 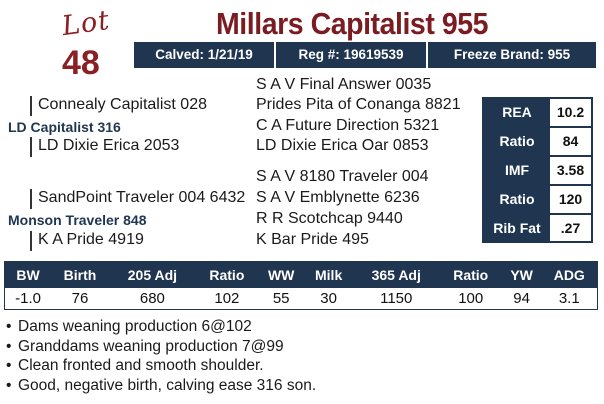 What do you see at coordinates (328, 299) in the screenshot?
I see `table-cell: 30` at bounding box center [328, 299].